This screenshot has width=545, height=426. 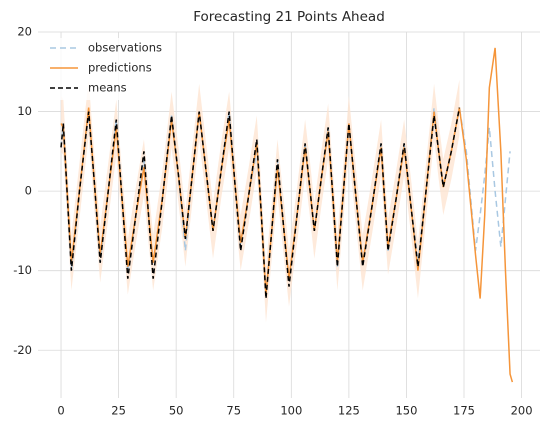 I want to click on legend-label: means, so click(x=107, y=88).